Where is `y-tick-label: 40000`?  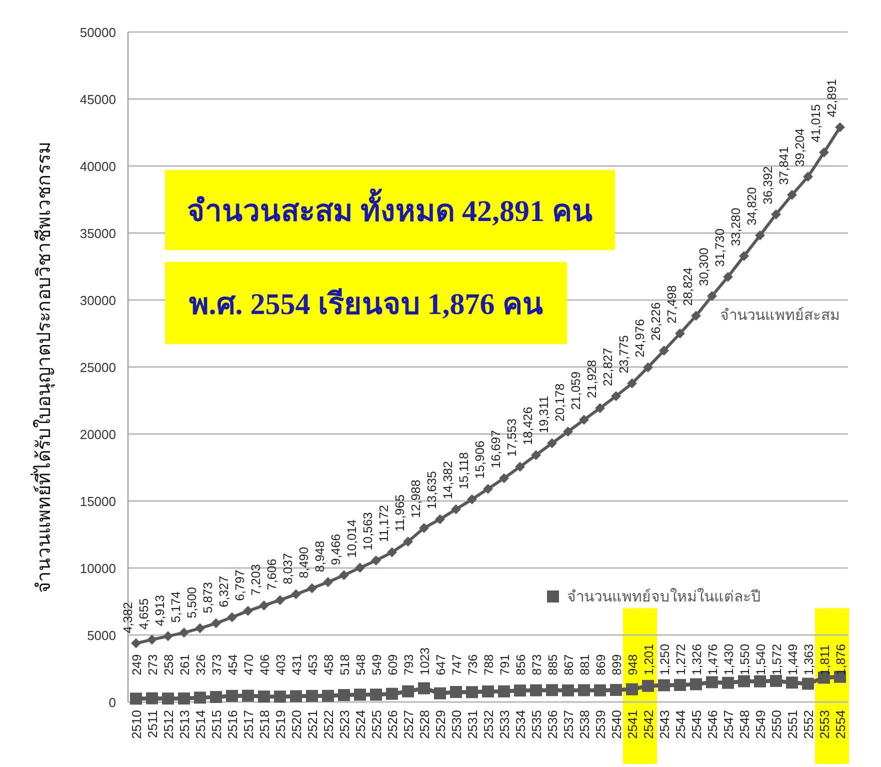
y-tick-label: 40000 is located at coordinates (98, 166).